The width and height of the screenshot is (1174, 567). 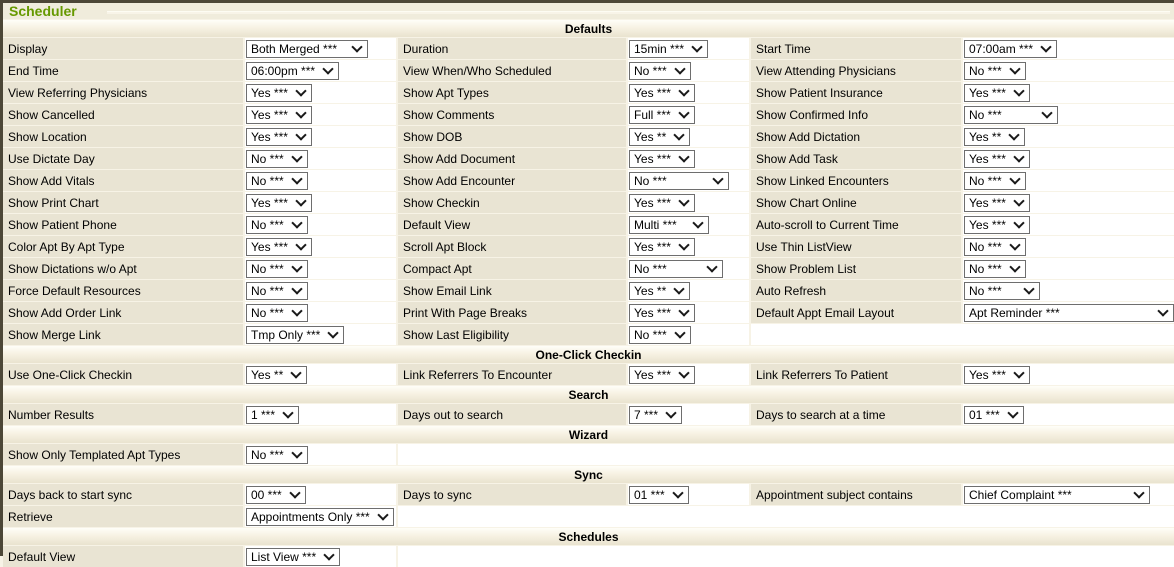 What do you see at coordinates (662, 92) in the screenshot?
I see `select-show-apt-types: Yes ***` at bounding box center [662, 92].